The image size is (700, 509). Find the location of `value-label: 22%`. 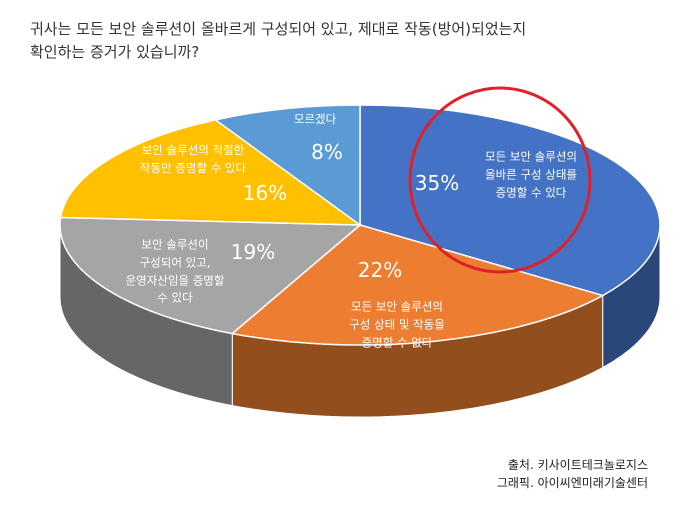

value-label: 22% is located at coordinates (380, 270).